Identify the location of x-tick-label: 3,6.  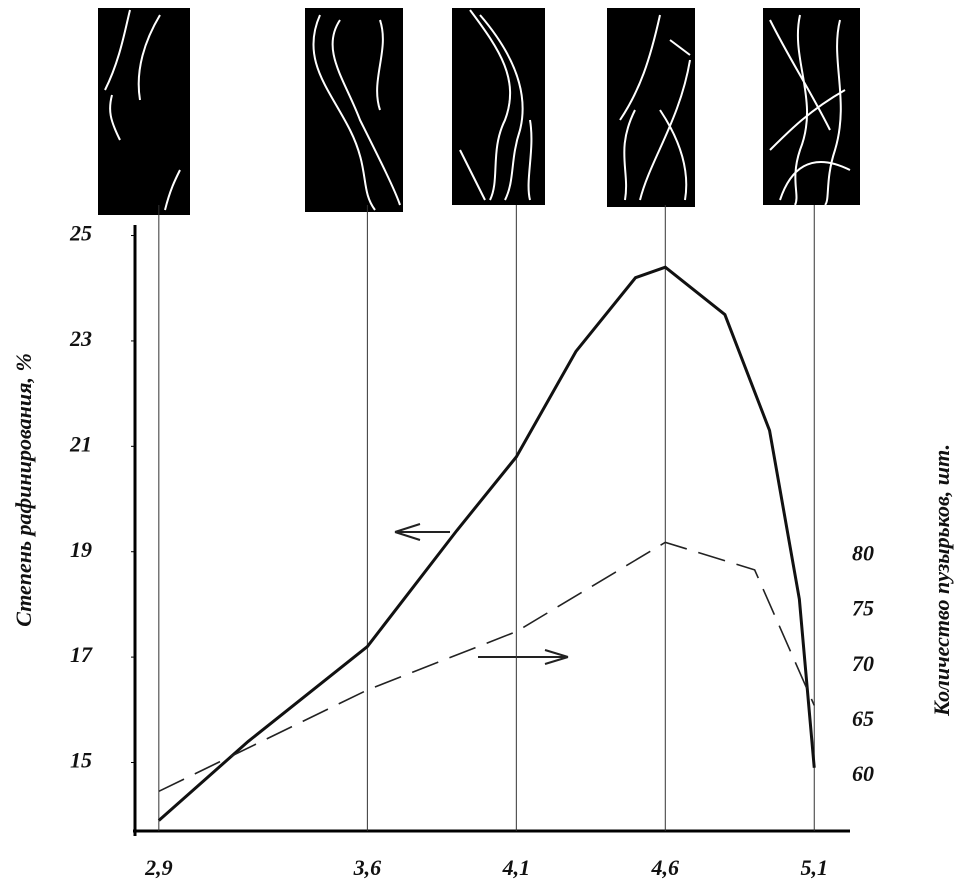
(367, 867).